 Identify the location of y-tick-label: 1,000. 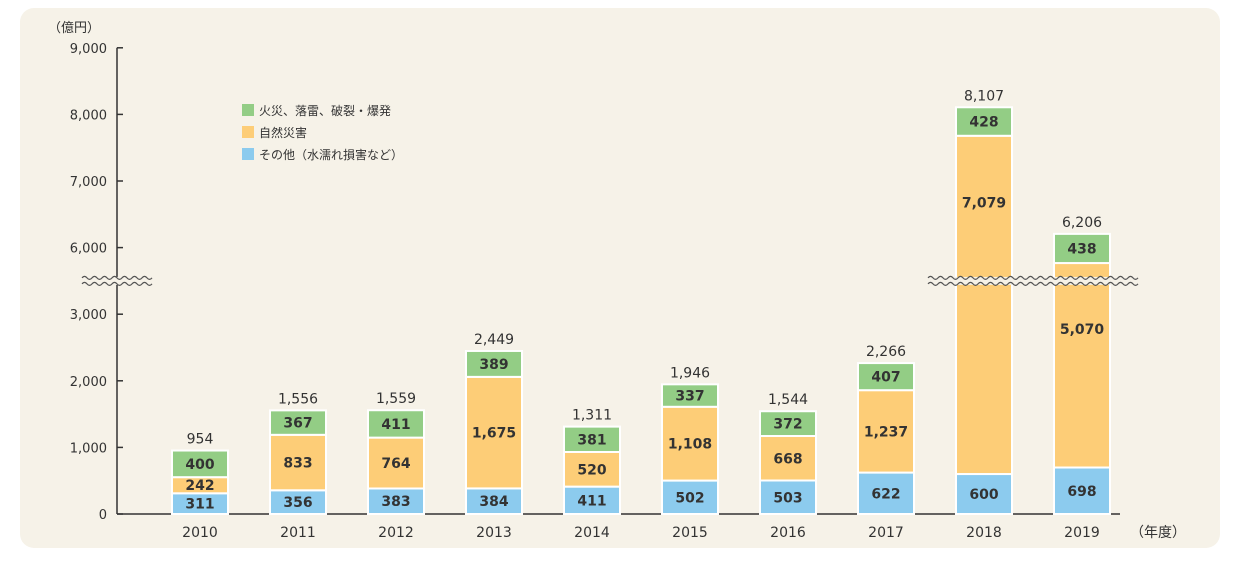
(88, 448).